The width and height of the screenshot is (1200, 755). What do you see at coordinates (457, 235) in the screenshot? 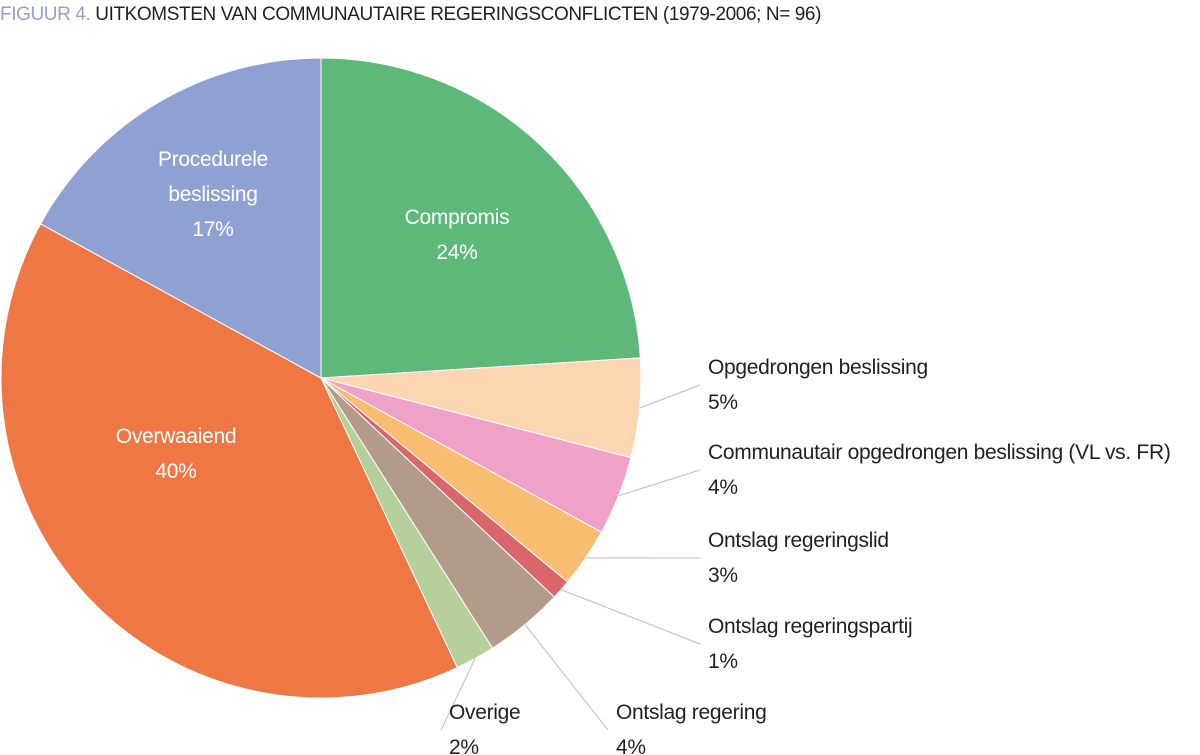
I see `slice-label: Compromis 24%` at bounding box center [457, 235].